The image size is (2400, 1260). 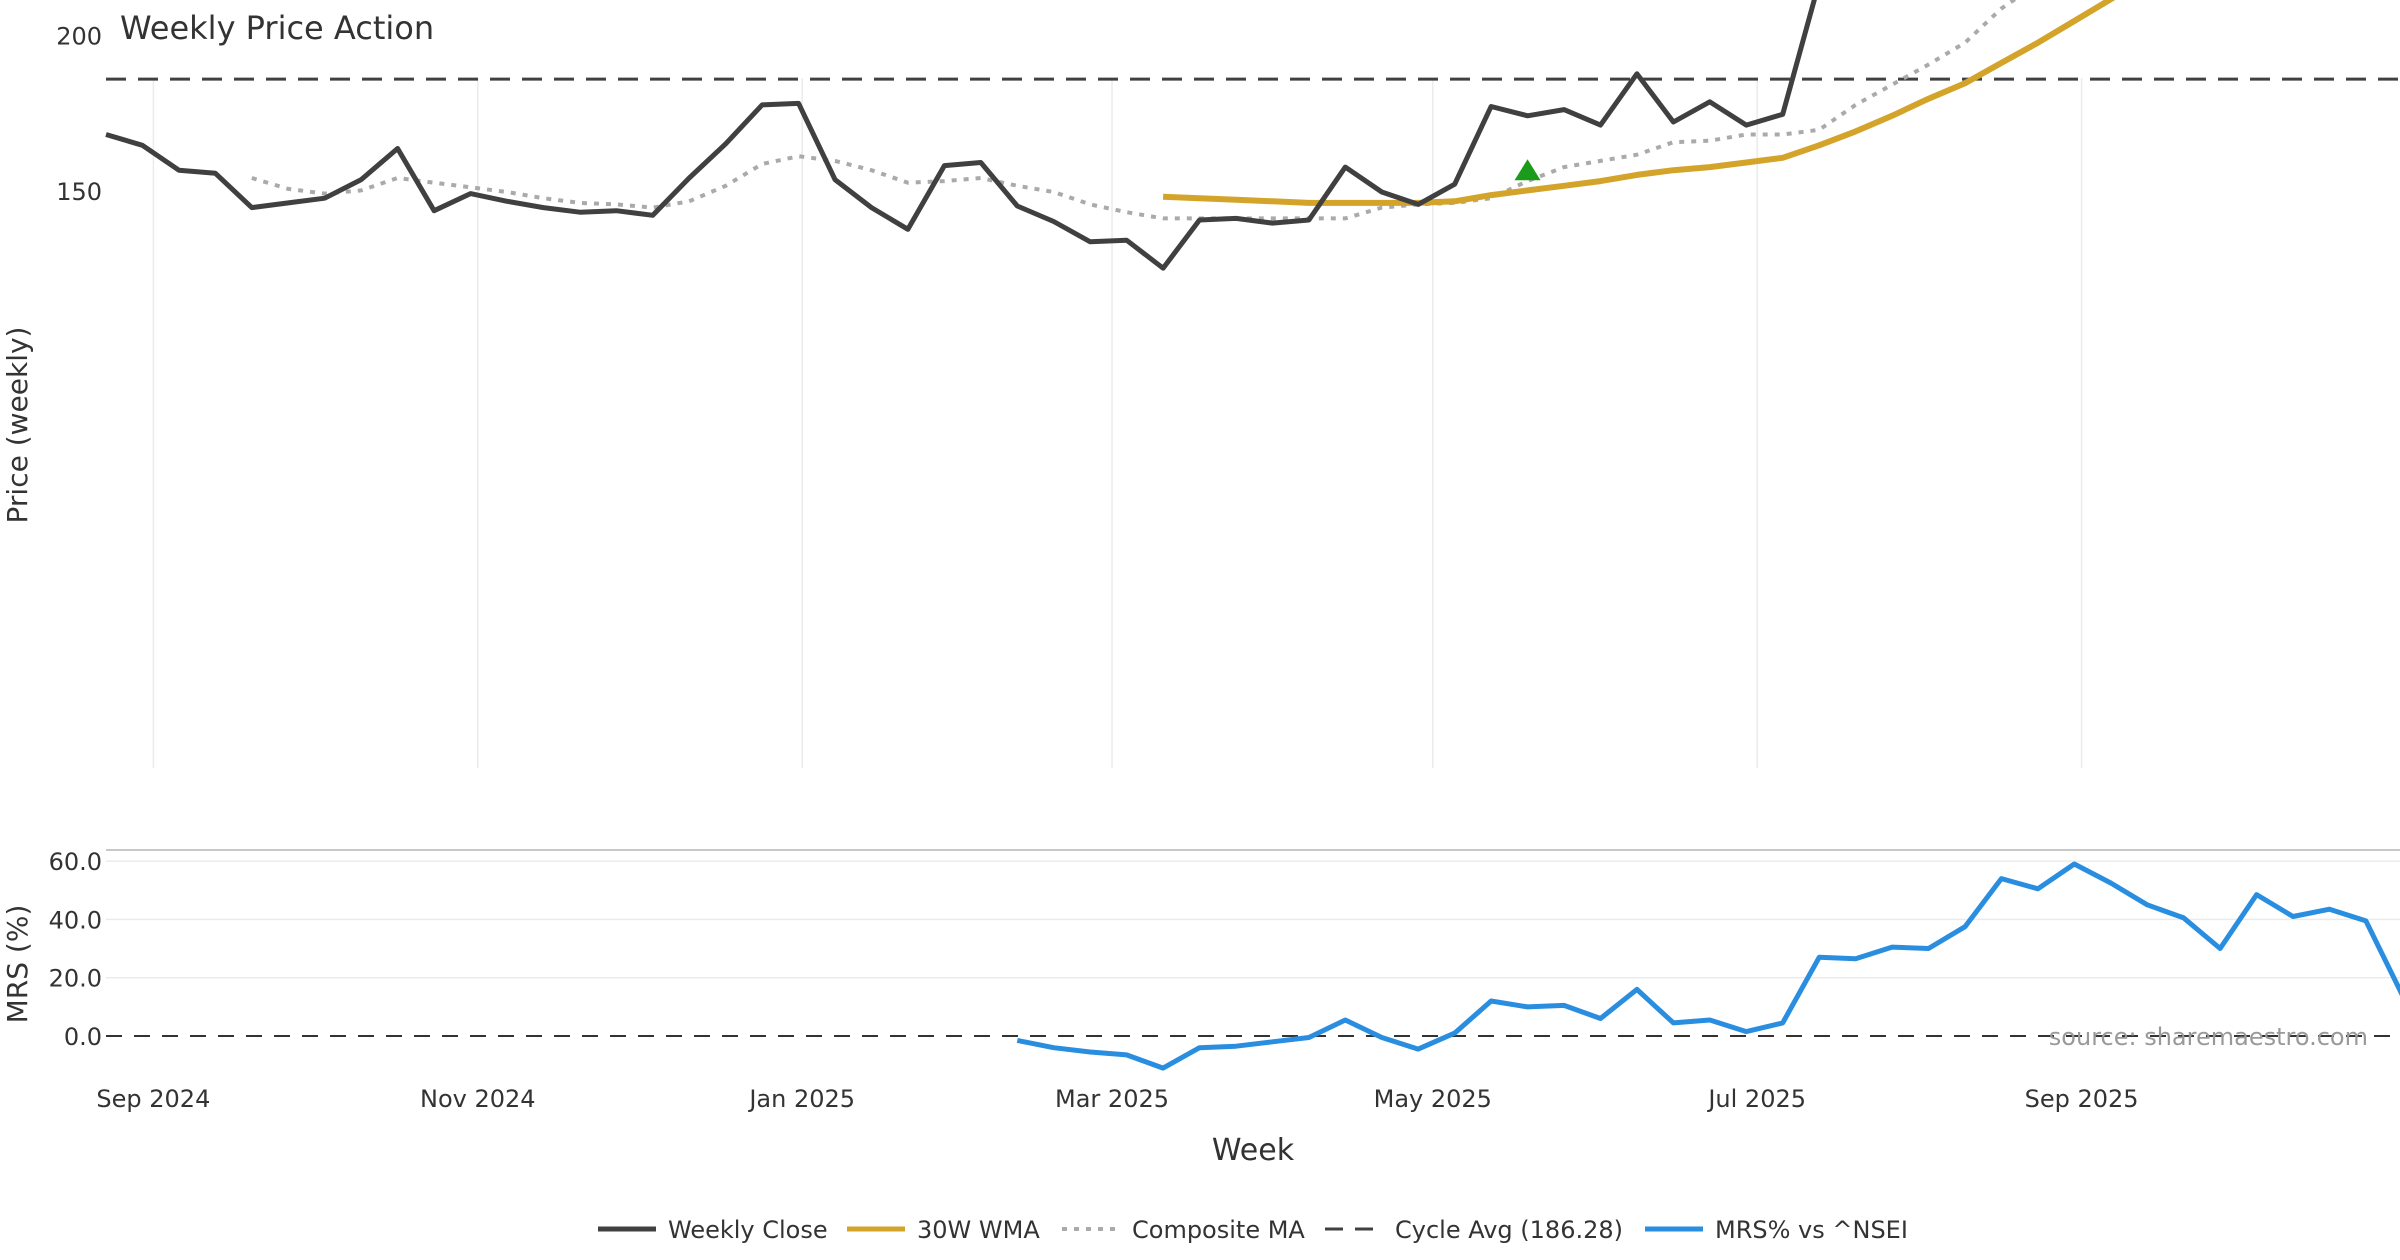 I want to click on mrs-y-tick-label: 40.0, so click(x=75, y=920).